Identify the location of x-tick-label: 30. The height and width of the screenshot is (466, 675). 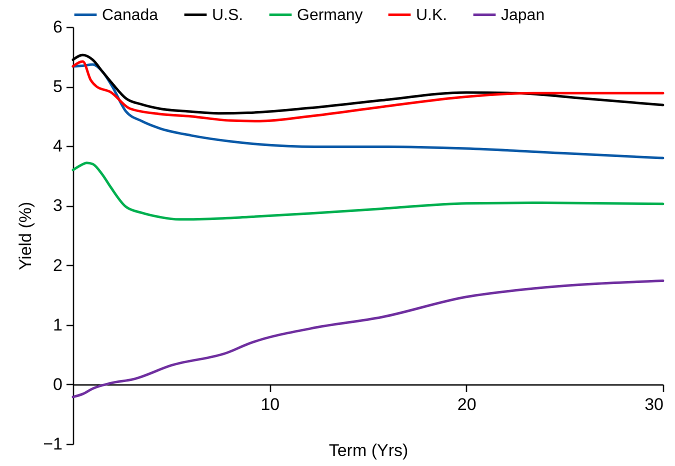
(654, 404).